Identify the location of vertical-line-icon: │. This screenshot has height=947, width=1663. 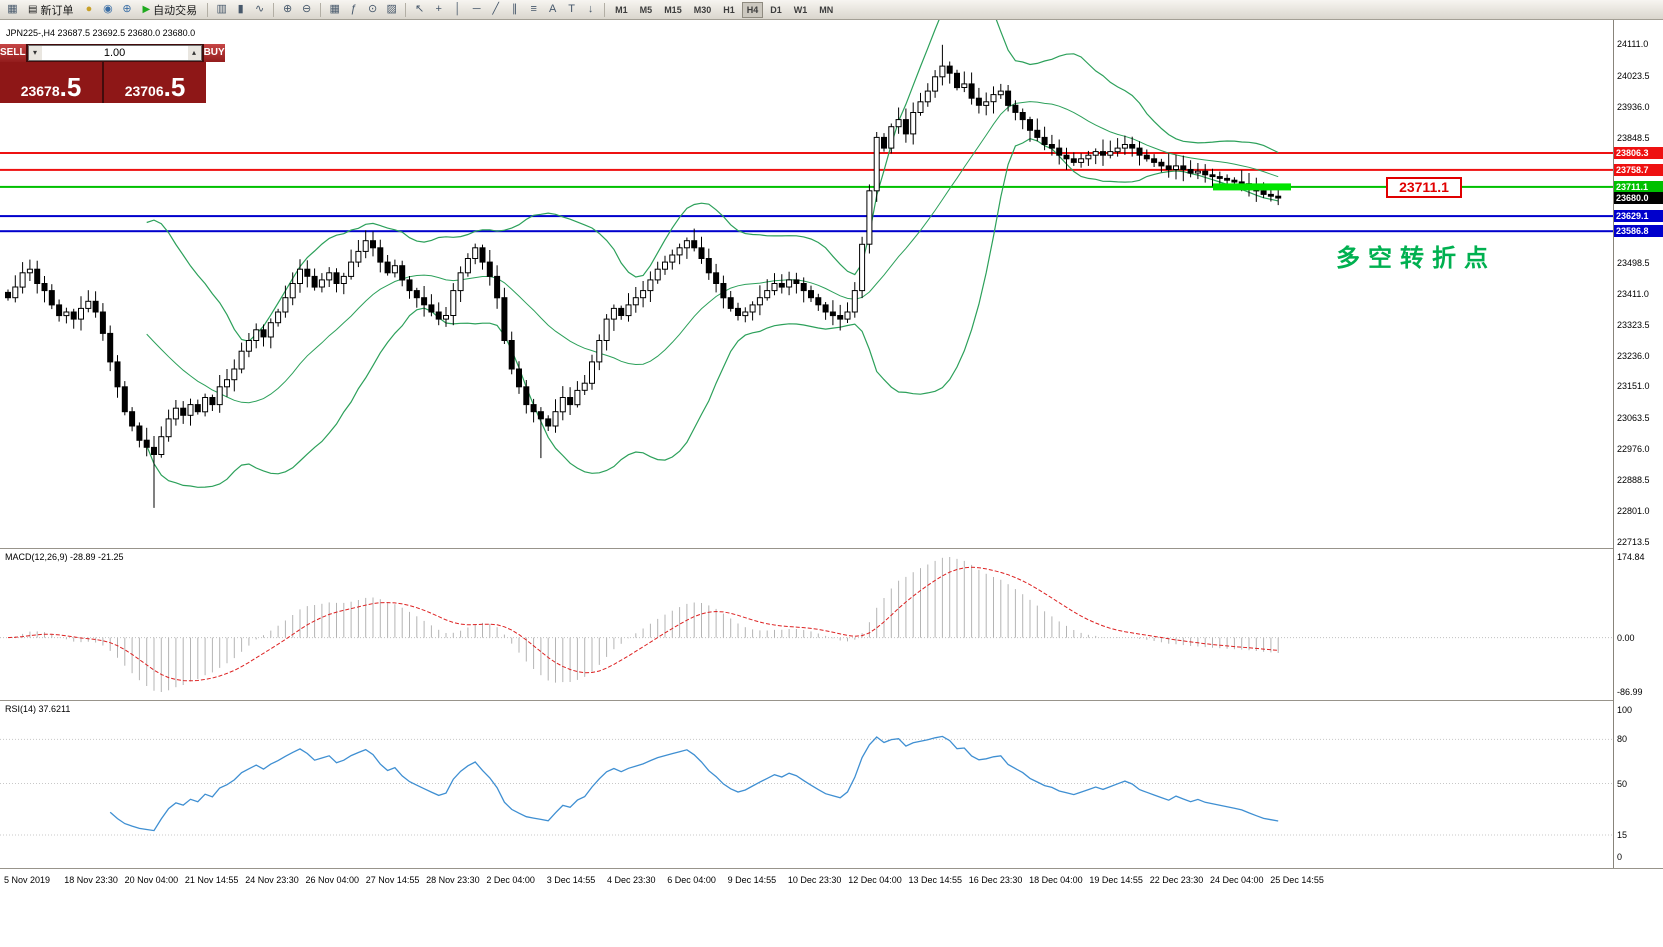
(457, 9).